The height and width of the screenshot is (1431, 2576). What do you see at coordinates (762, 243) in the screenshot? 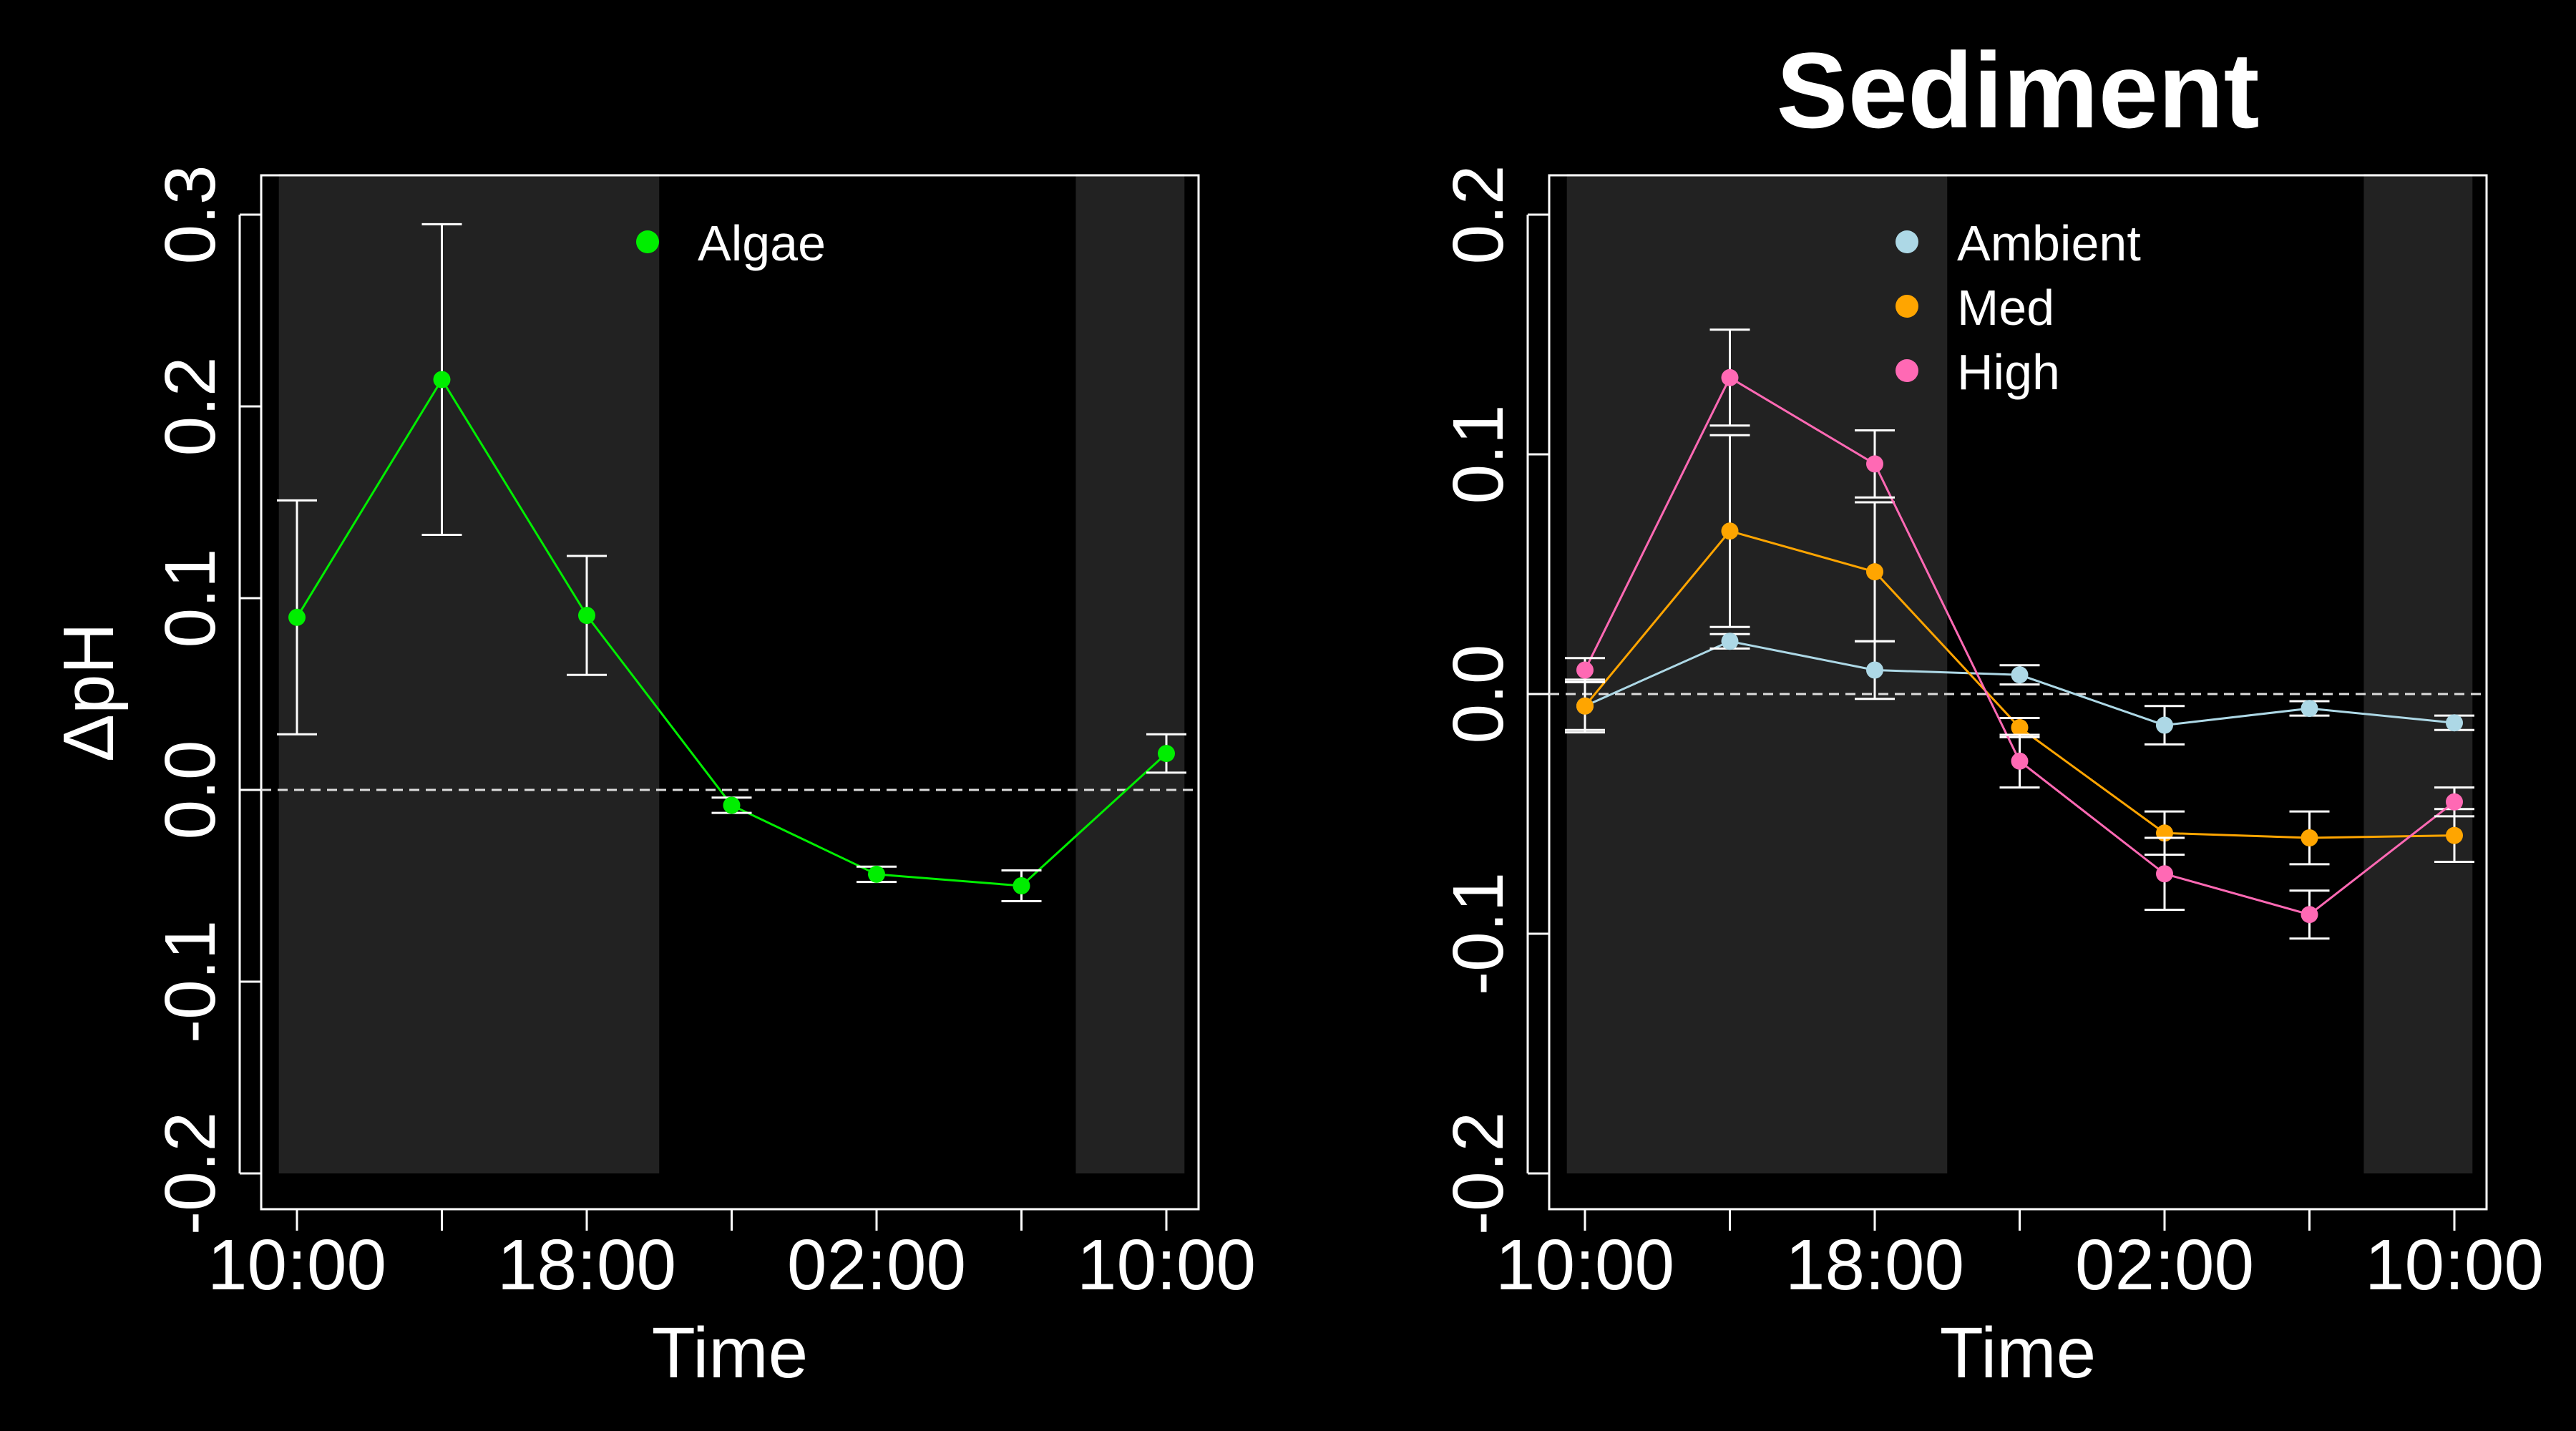
I see `legend-label: Algae` at bounding box center [762, 243].